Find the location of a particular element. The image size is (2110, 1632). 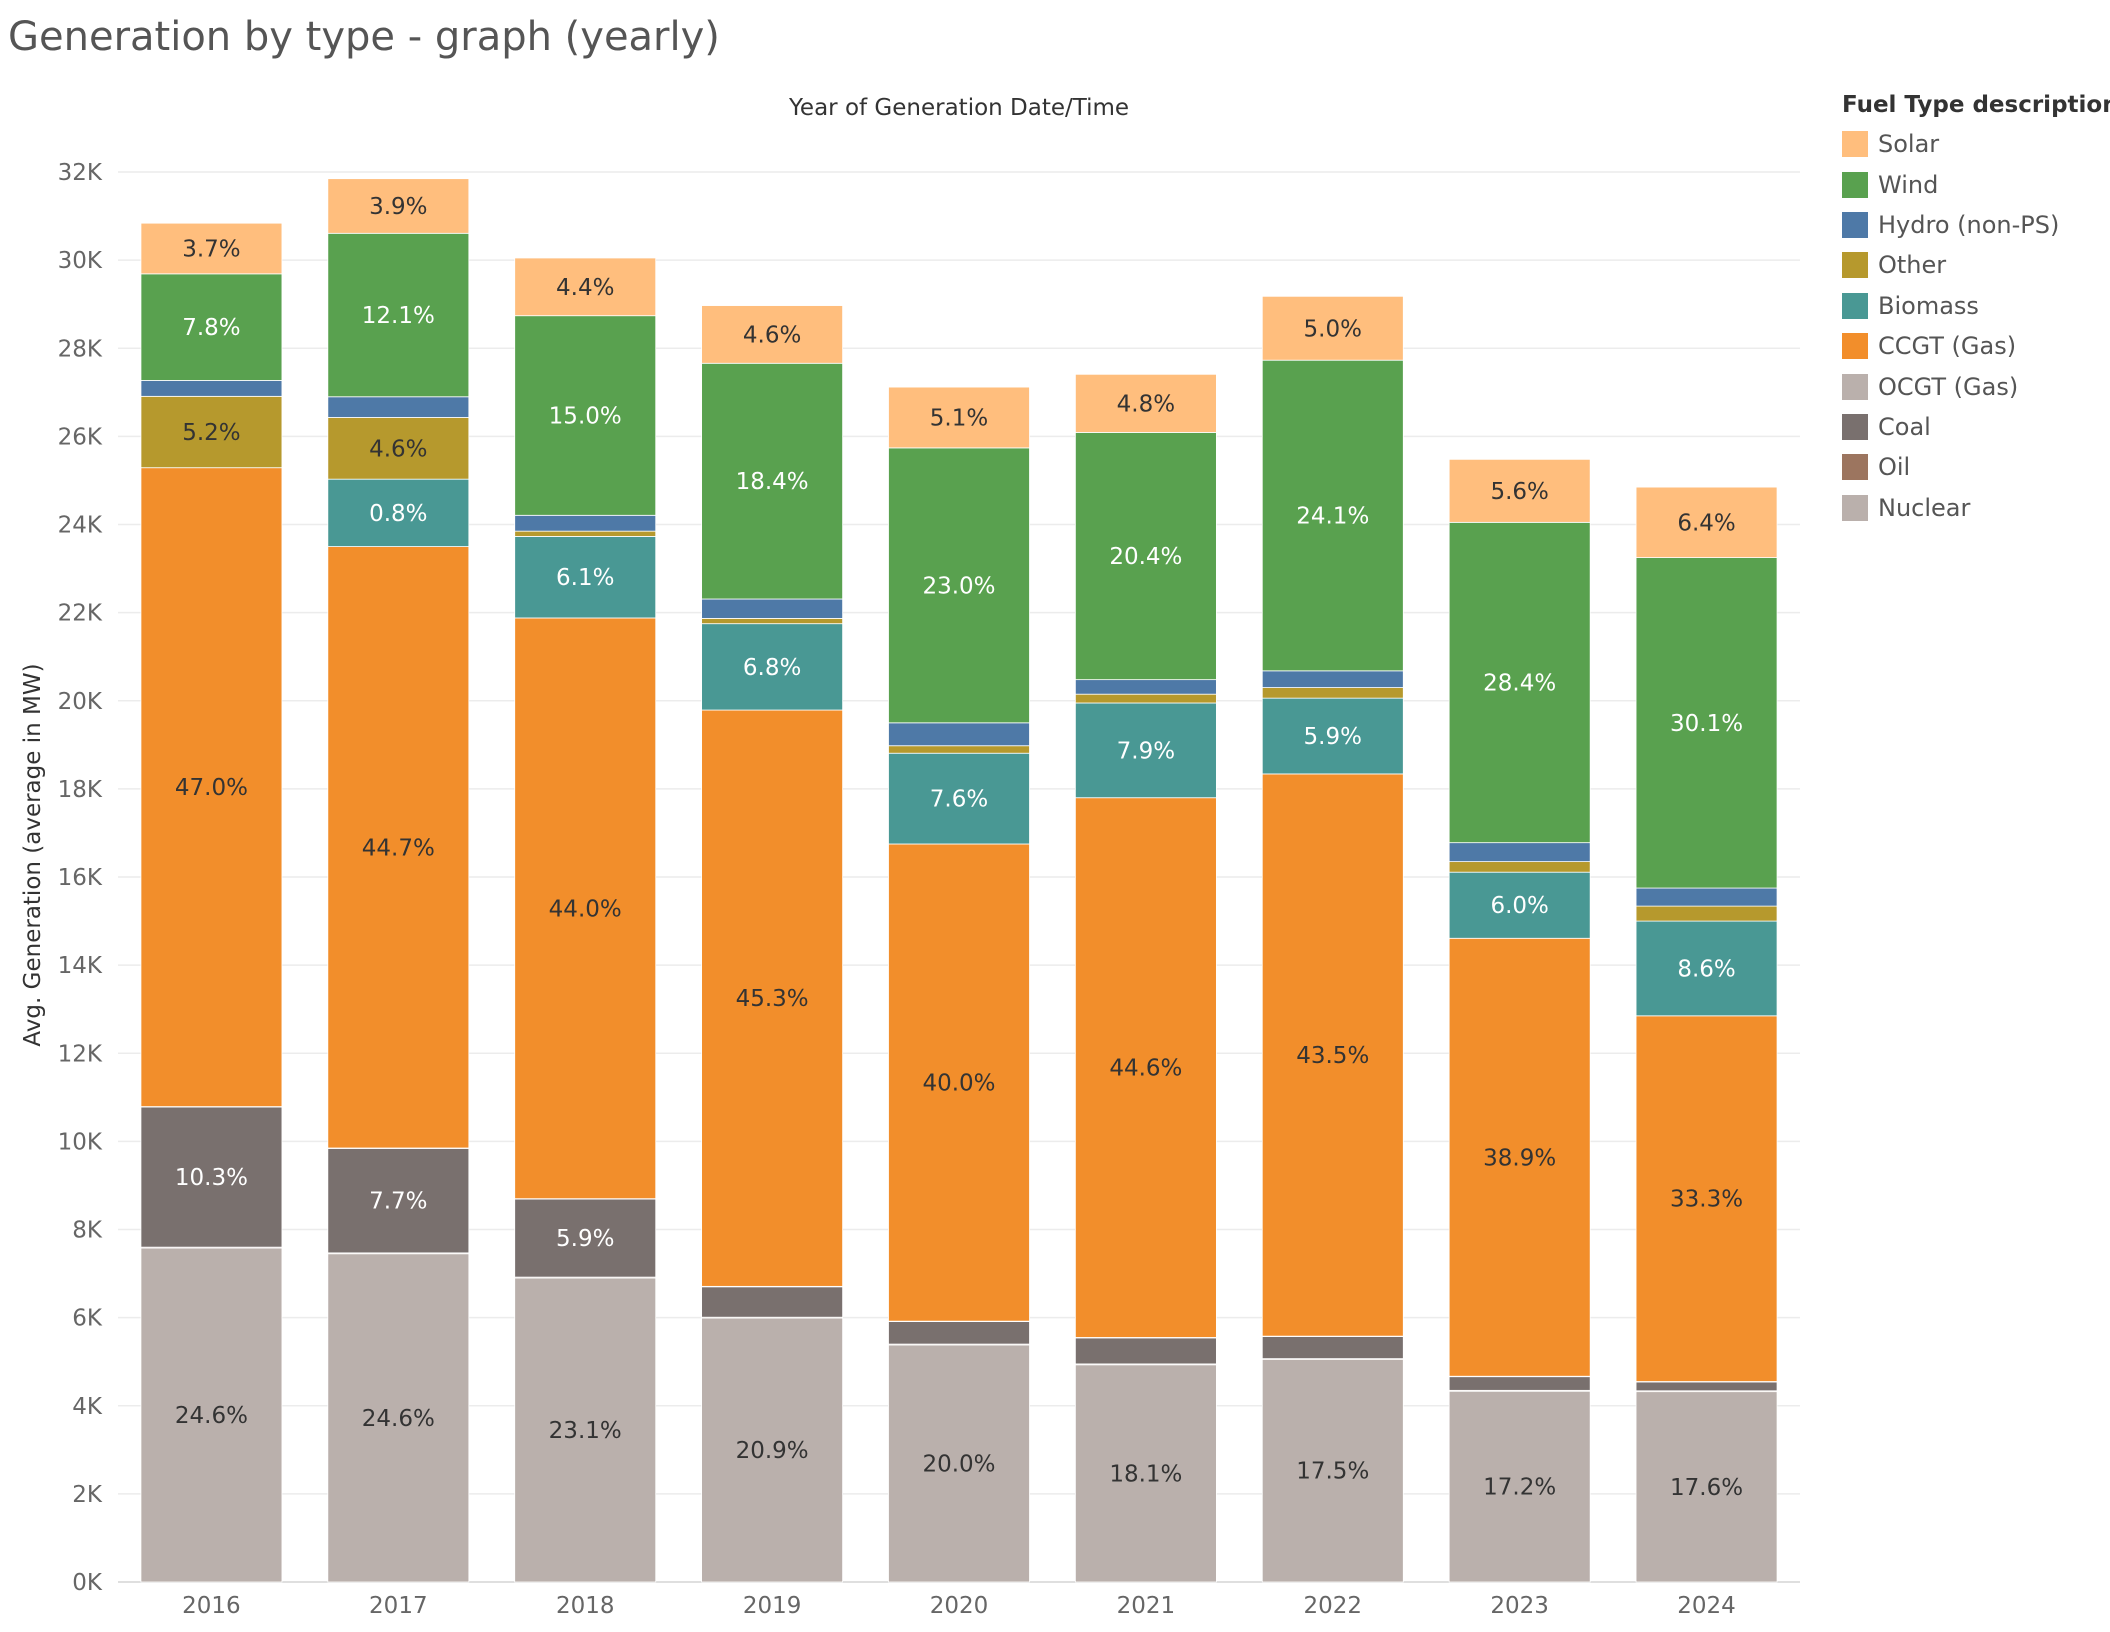

y-tick-label: 14K is located at coordinates (80, 966).